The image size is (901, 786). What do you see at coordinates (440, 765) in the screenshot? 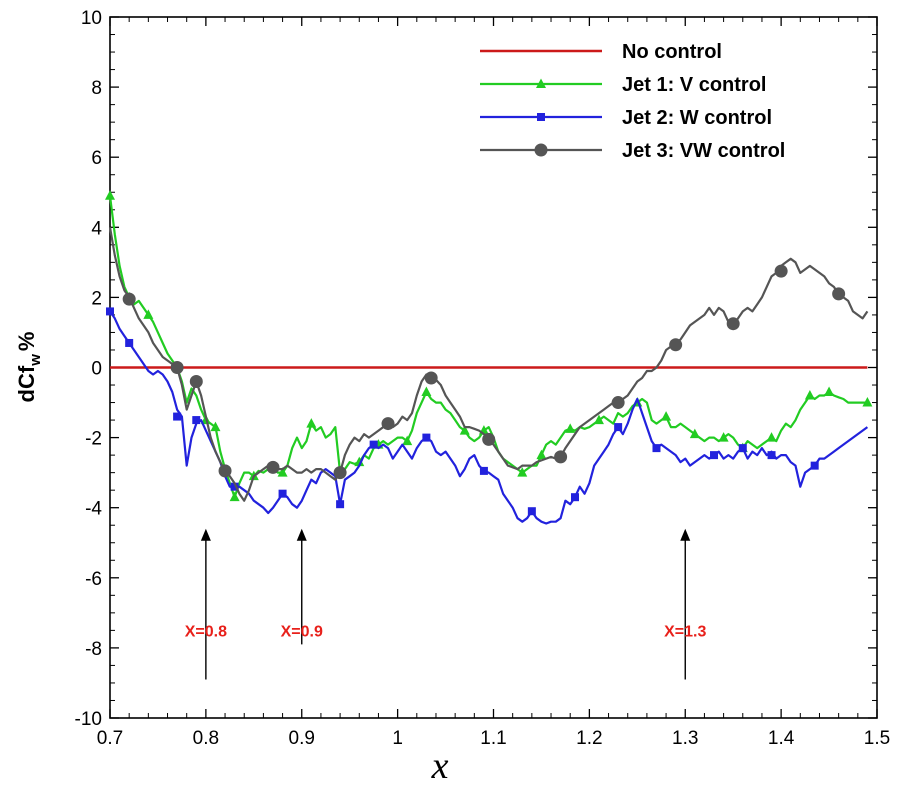
I see `x-axis-label: x` at bounding box center [440, 765].